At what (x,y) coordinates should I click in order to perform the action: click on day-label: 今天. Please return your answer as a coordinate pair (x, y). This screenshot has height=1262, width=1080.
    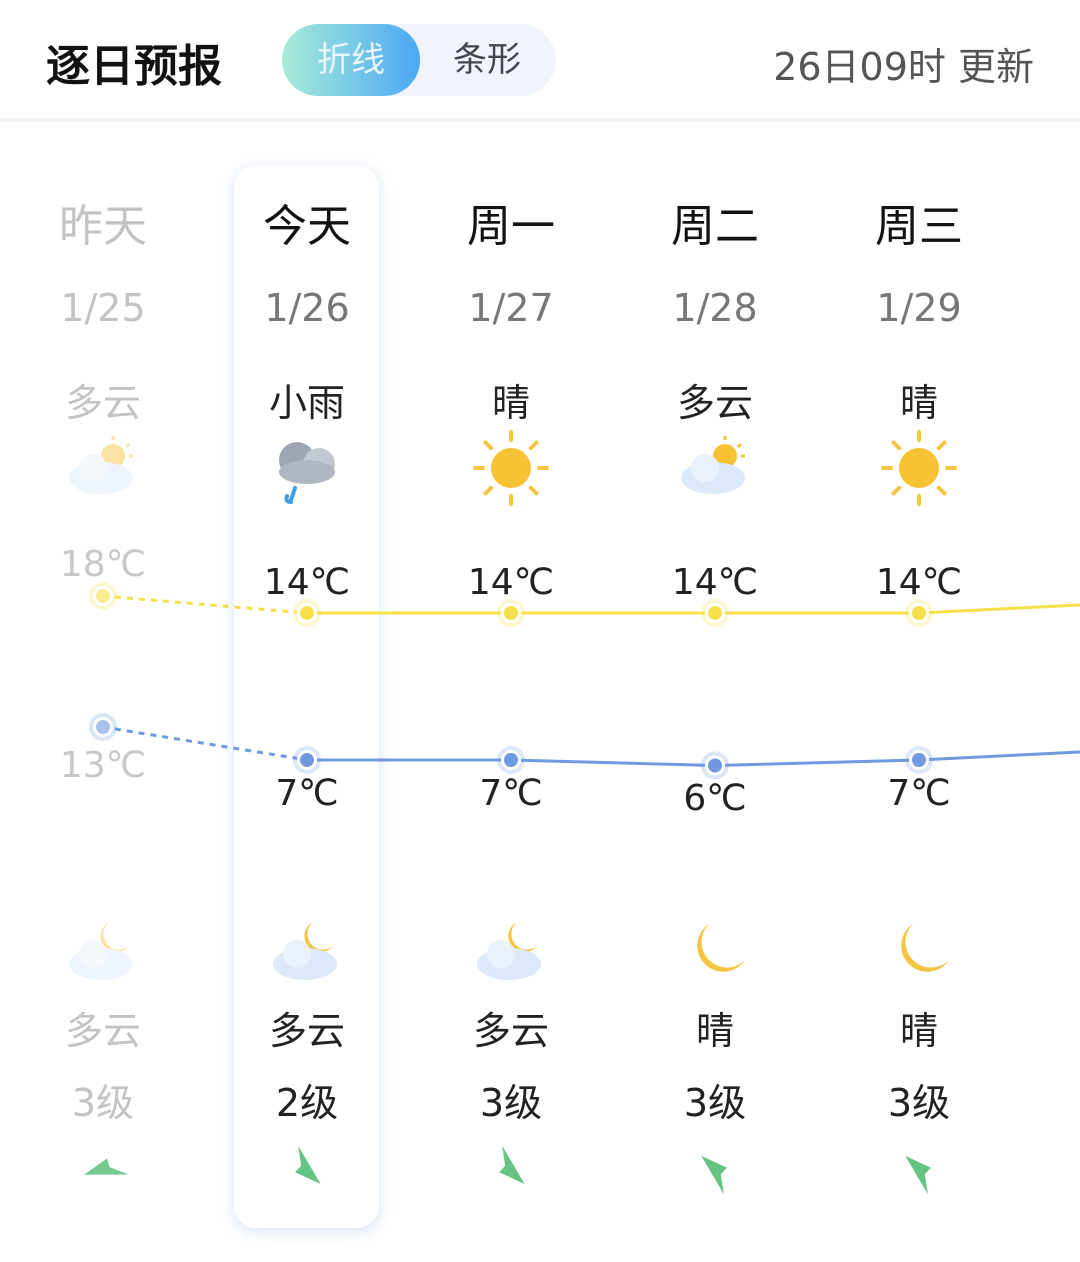
    Looking at the image, I should click on (307, 226).